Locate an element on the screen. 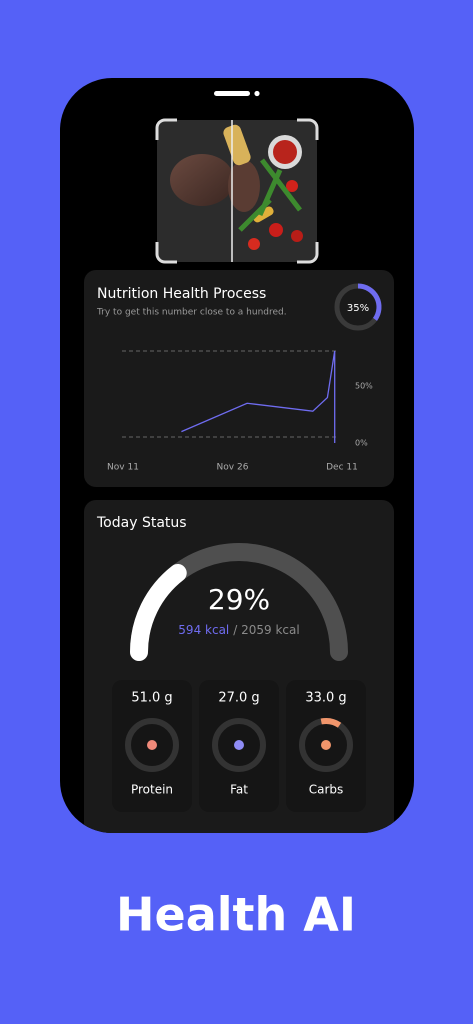 The image size is (473, 1024). trend-line is located at coordinates (258, 396).